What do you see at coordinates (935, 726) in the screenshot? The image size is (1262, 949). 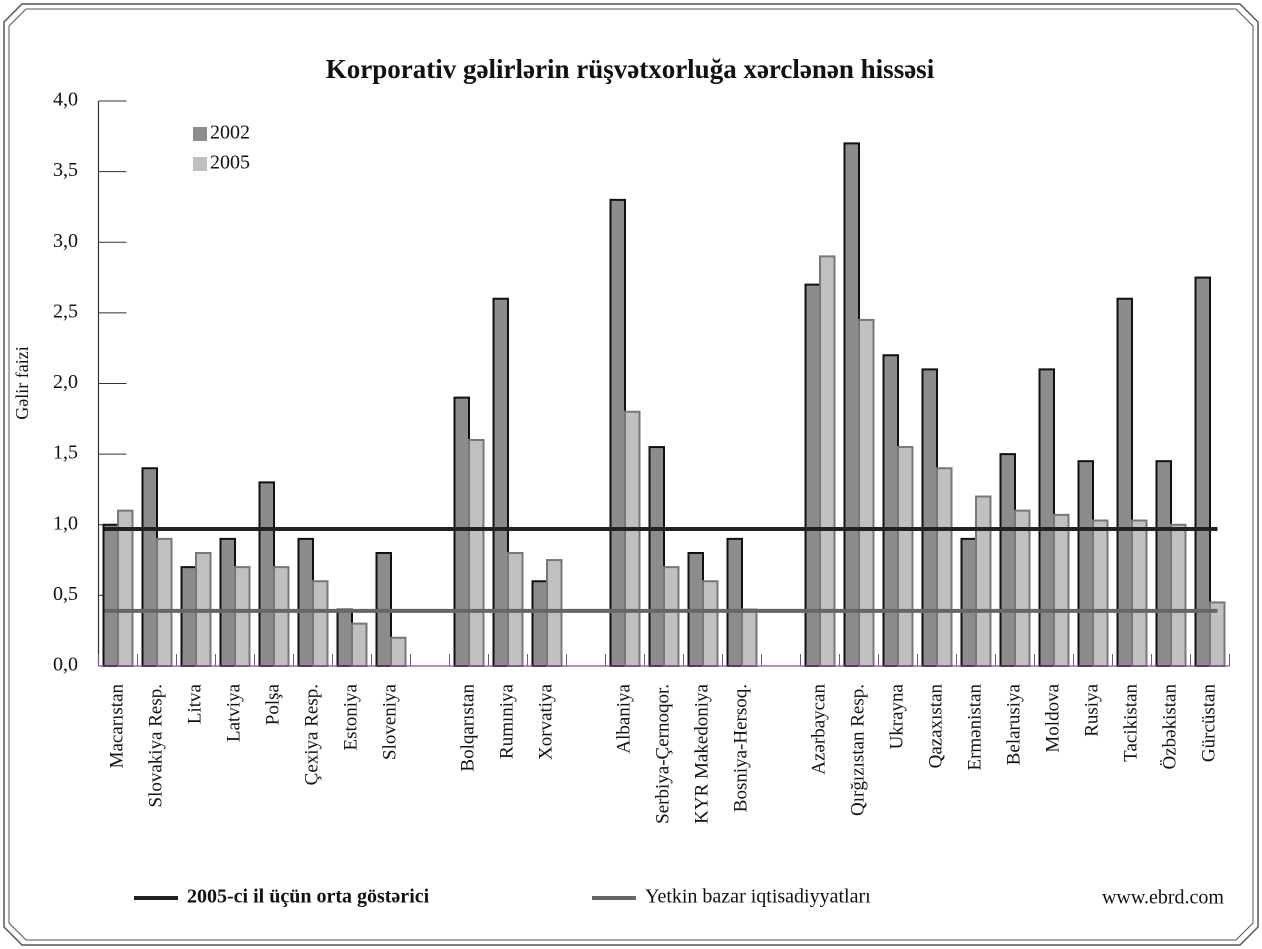 I see `x-tick-label: Qazaxıstan` at bounding box center [935, 726].